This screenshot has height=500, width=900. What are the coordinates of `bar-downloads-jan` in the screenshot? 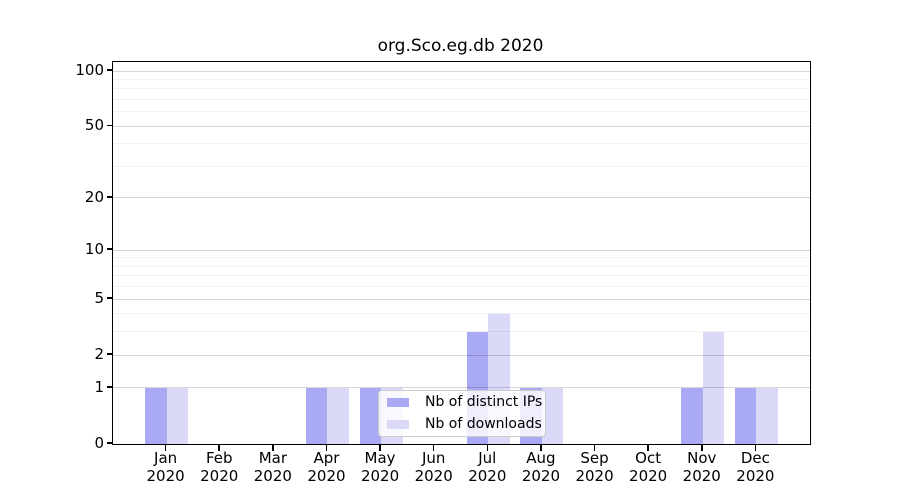 It's located at (177, 415).